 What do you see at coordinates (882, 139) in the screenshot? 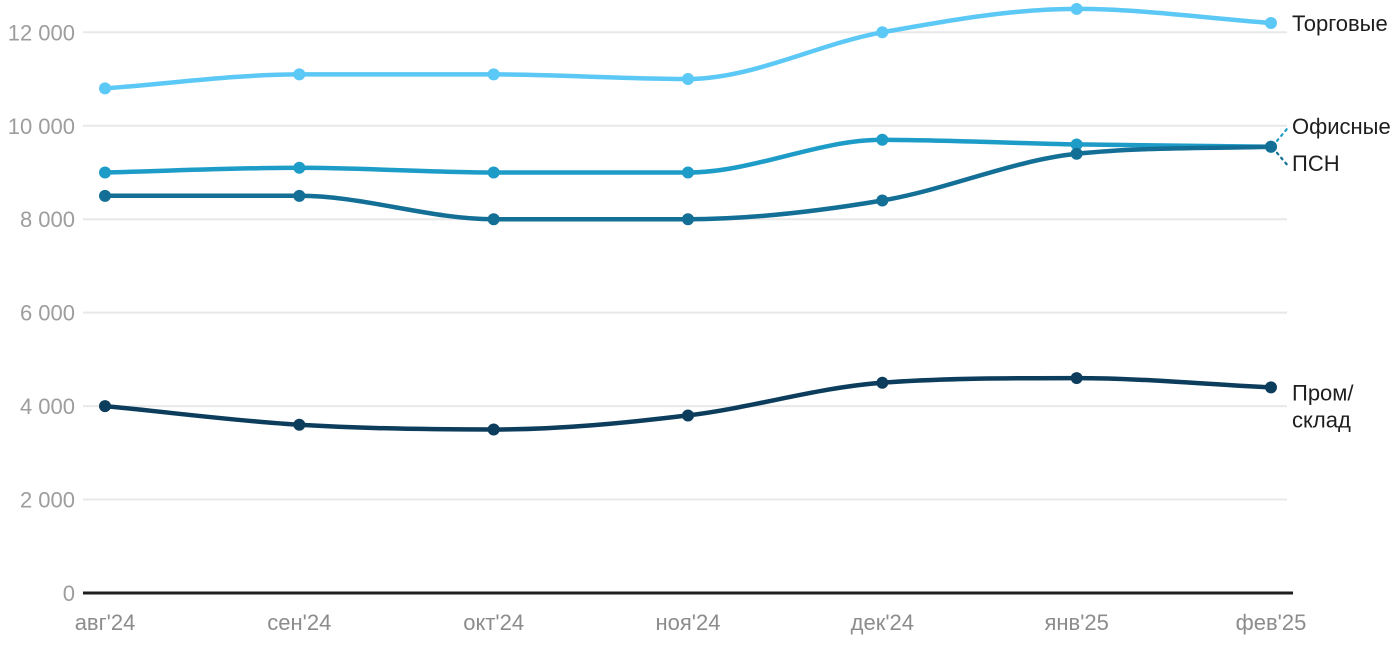
I see `office-point-дек'24` at bounding box center [882, 139].